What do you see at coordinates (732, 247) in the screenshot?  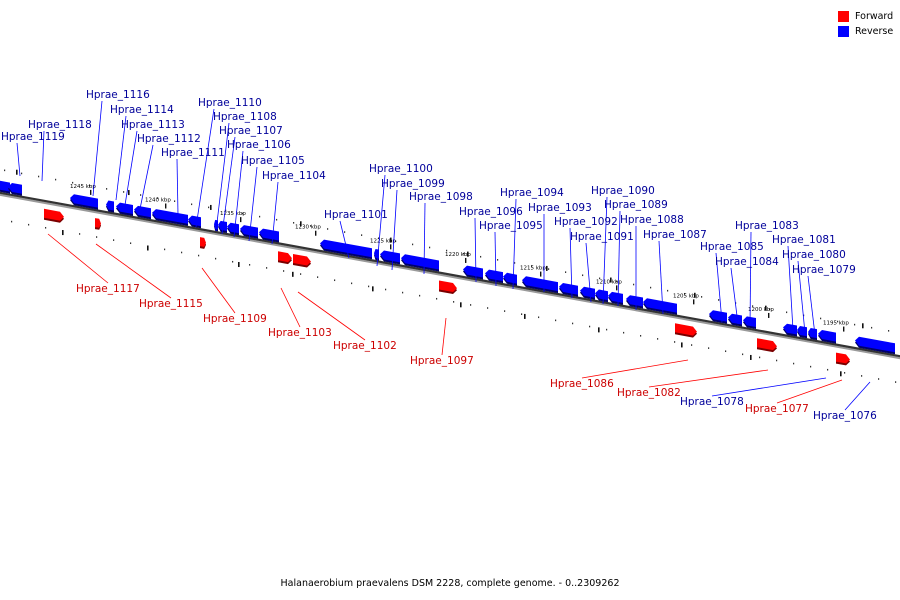 I see `gene-label: Hprae_1085` at bounding box center [732, 247].